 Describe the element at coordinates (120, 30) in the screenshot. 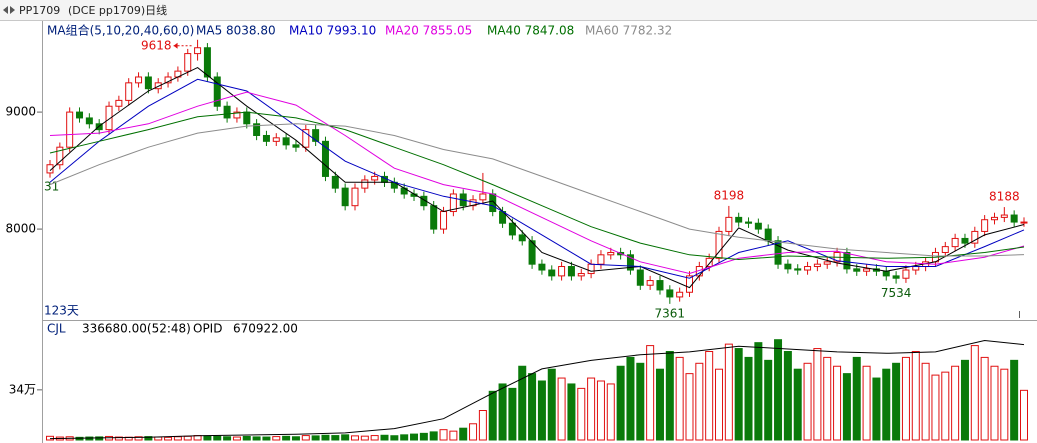

I see `ma-title: MA组合(5,10,20,40,60,0)` at that location.